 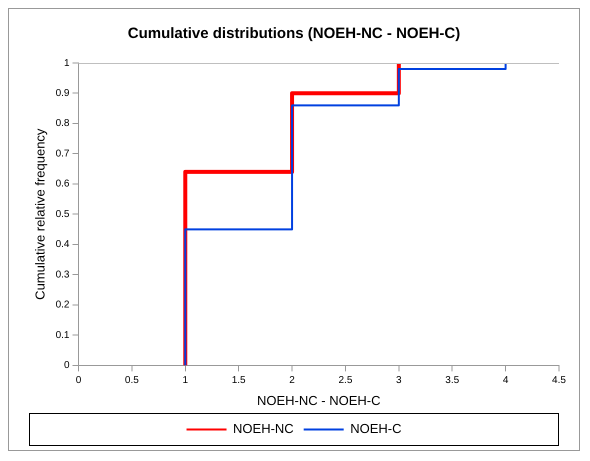 I want to click on y-axis-title: Cumulative relative frequency, so click(x=40, y=214).